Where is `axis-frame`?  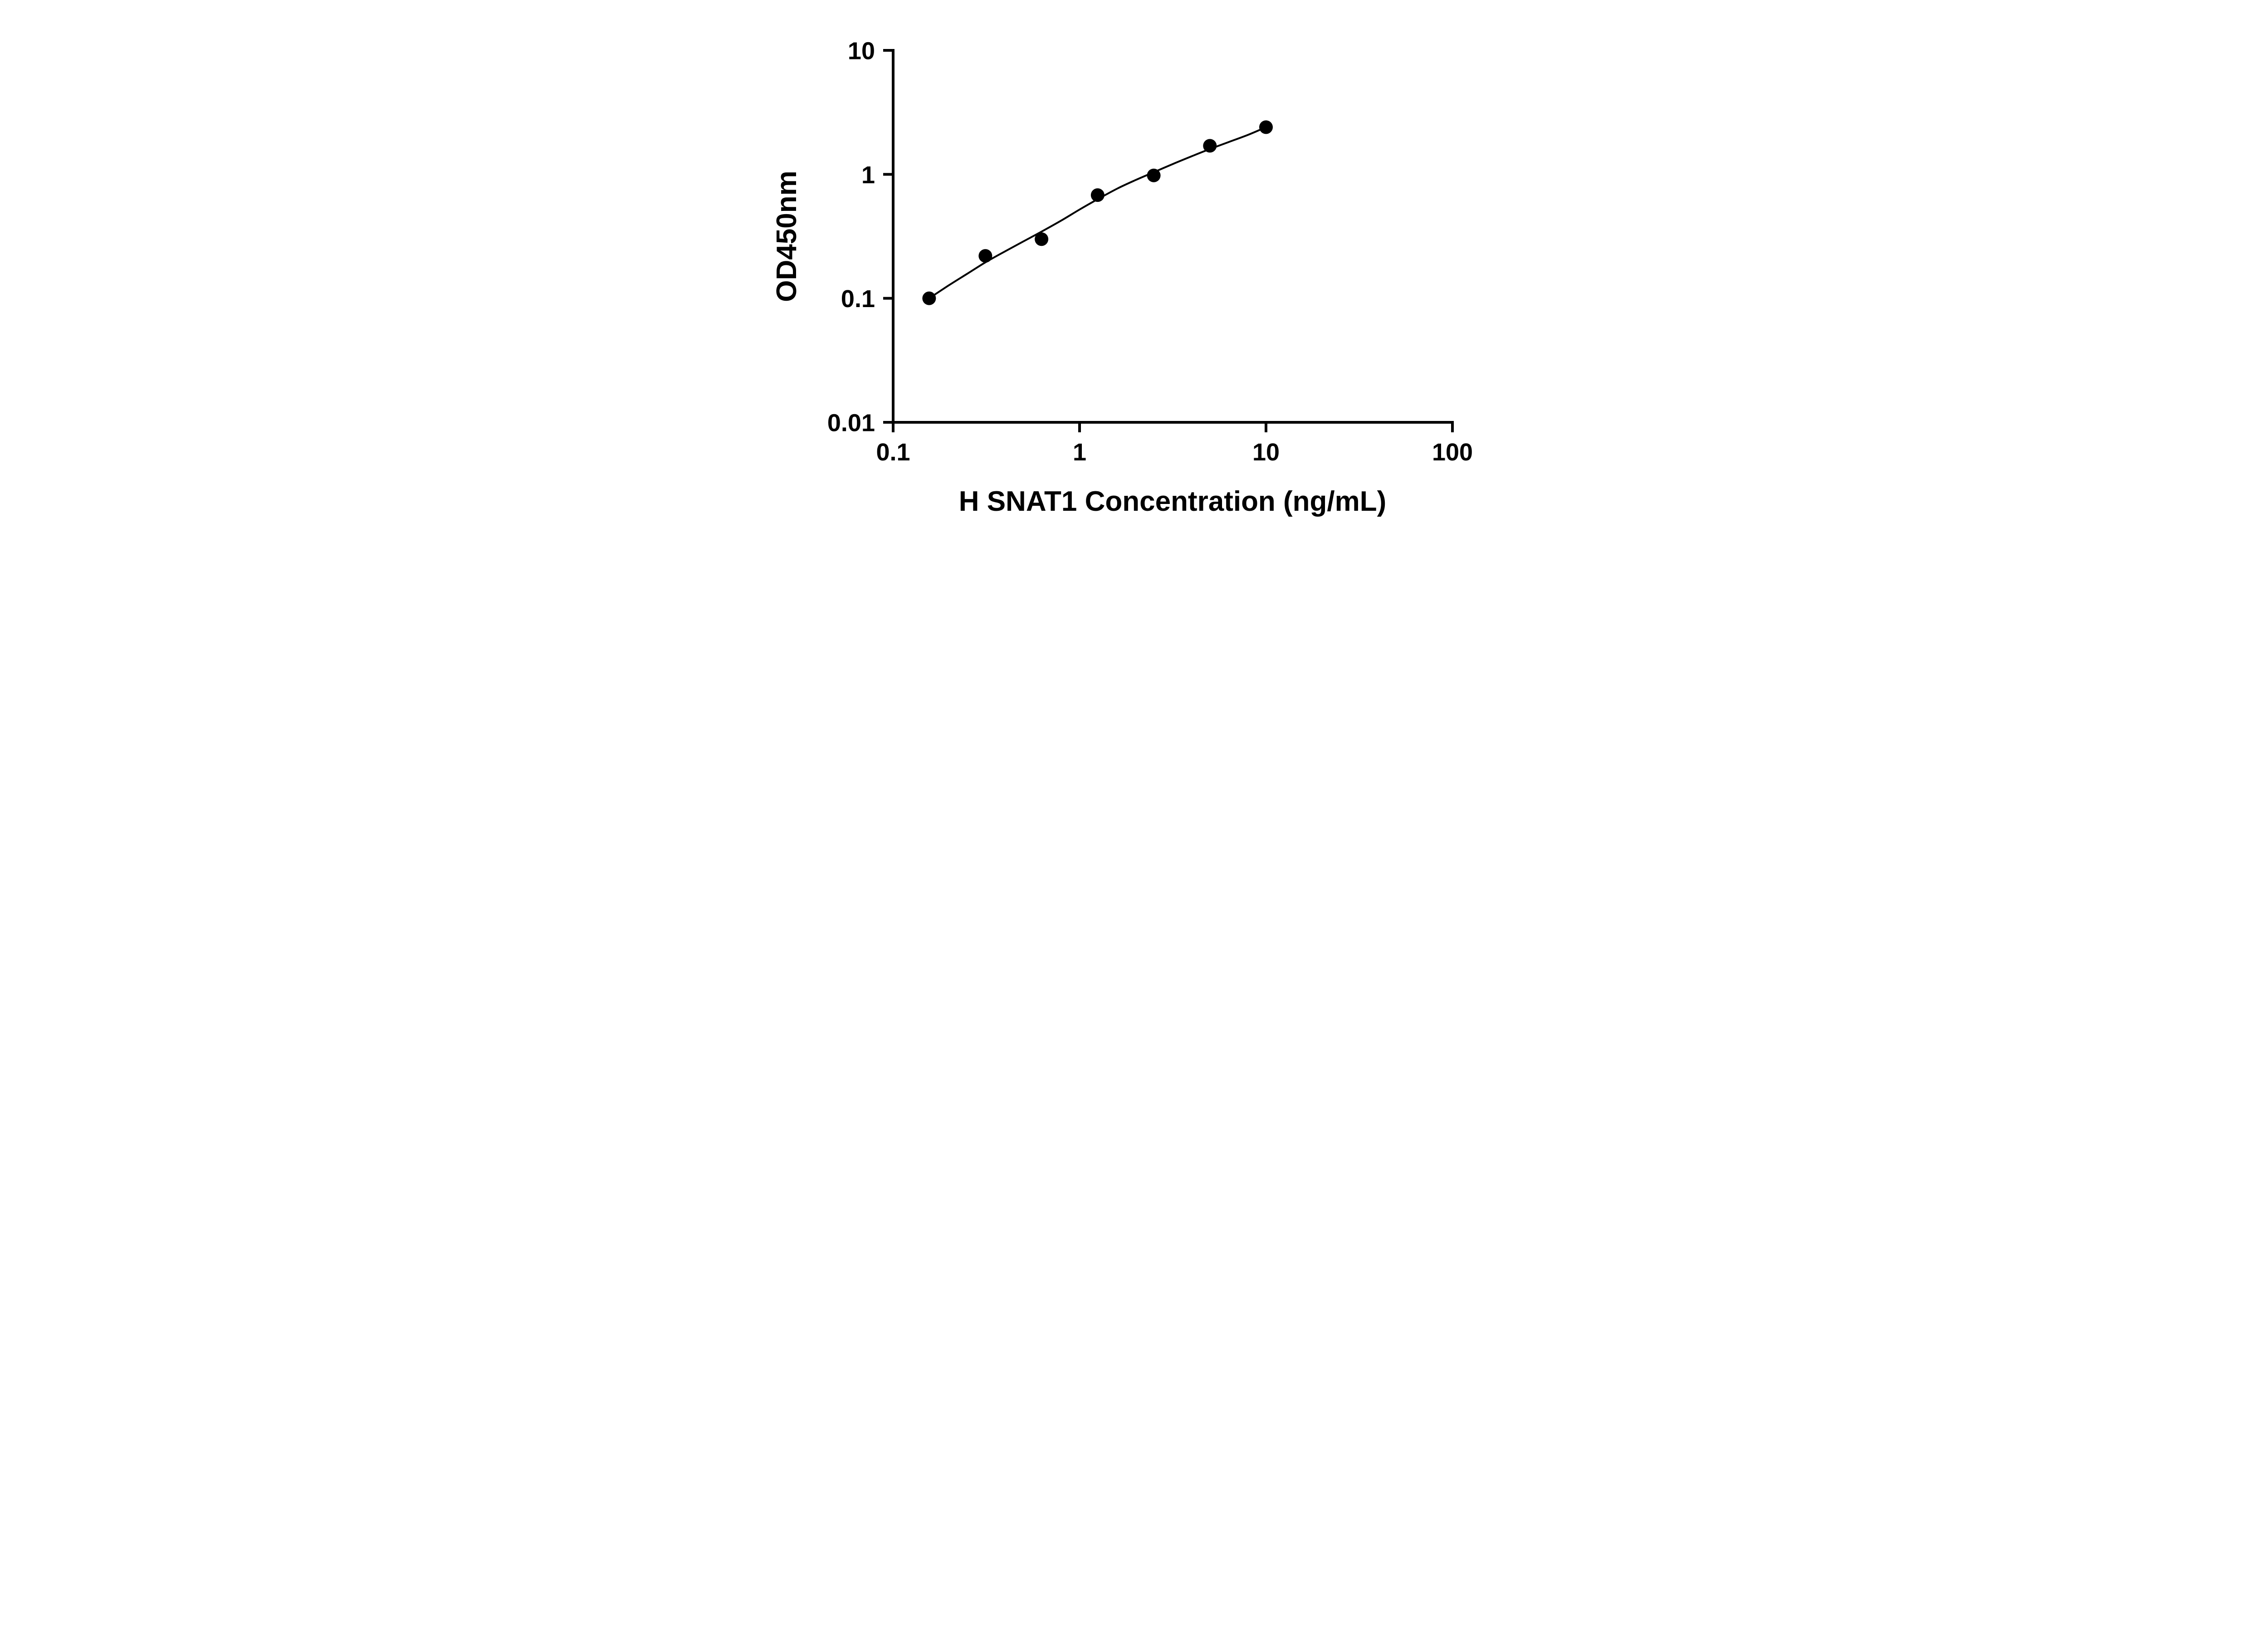 axis-frame is located at coordinates (1173, 236).